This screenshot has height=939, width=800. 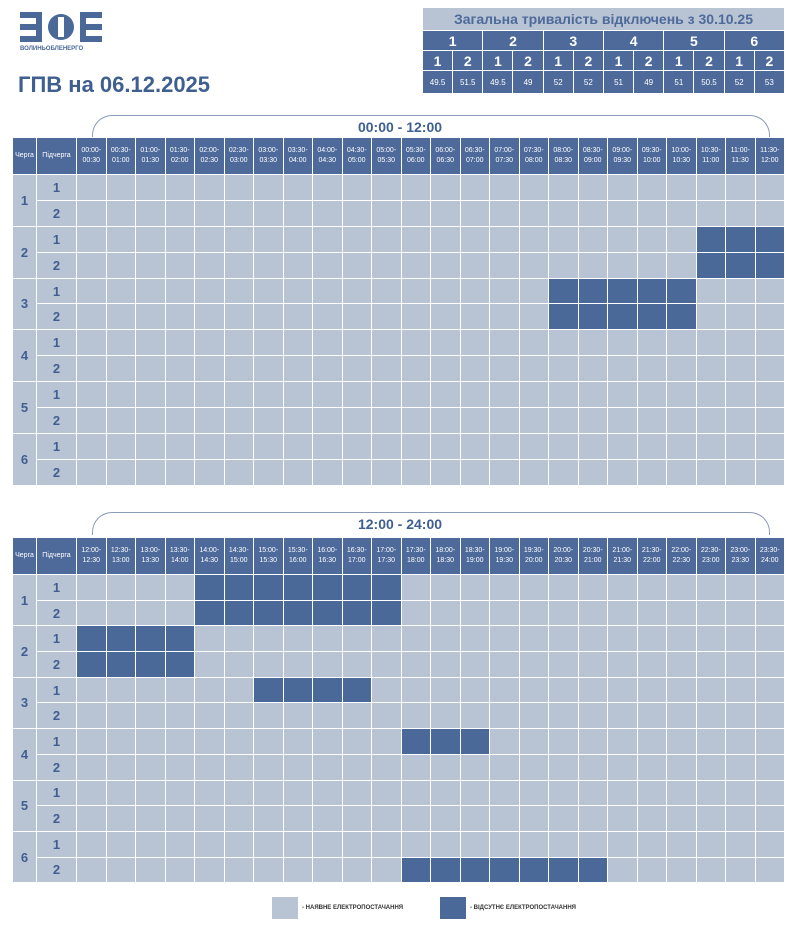 What do you see at coordinates (52, 49) in the screenshot?
I see `logo-text: ВОЛИНЬОБЛЕНЕРГО` at bounding box center [52, 49].